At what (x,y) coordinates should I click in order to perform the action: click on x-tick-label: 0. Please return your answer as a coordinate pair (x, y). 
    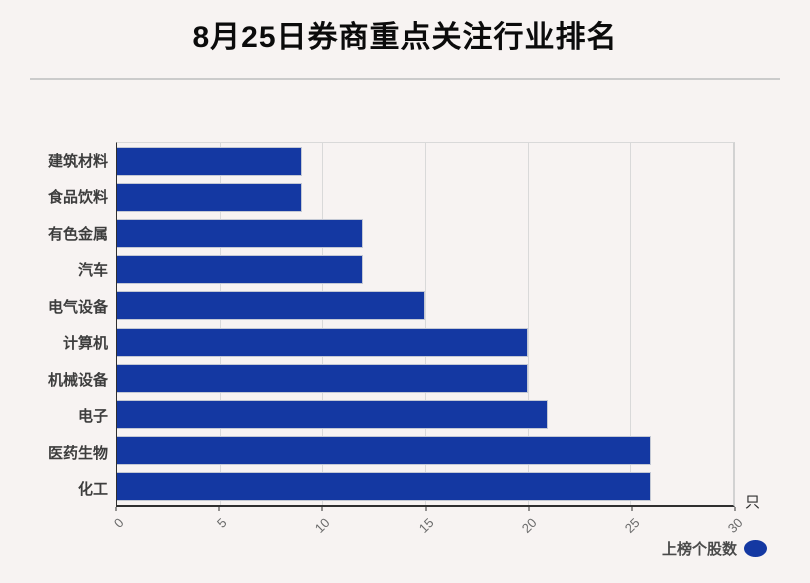
    Looking at the image, I should click on (118, 523).